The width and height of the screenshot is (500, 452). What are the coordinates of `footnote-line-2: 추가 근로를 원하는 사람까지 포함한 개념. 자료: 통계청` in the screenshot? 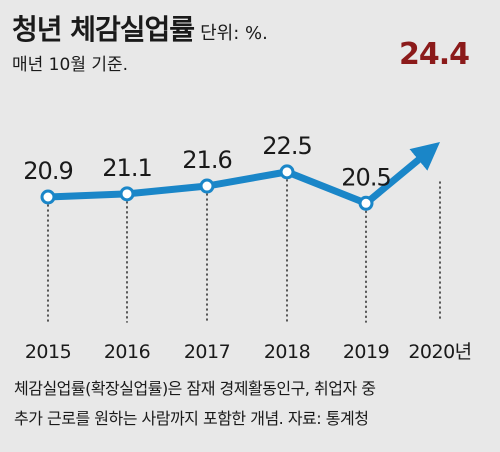 It's located at (191, 418).